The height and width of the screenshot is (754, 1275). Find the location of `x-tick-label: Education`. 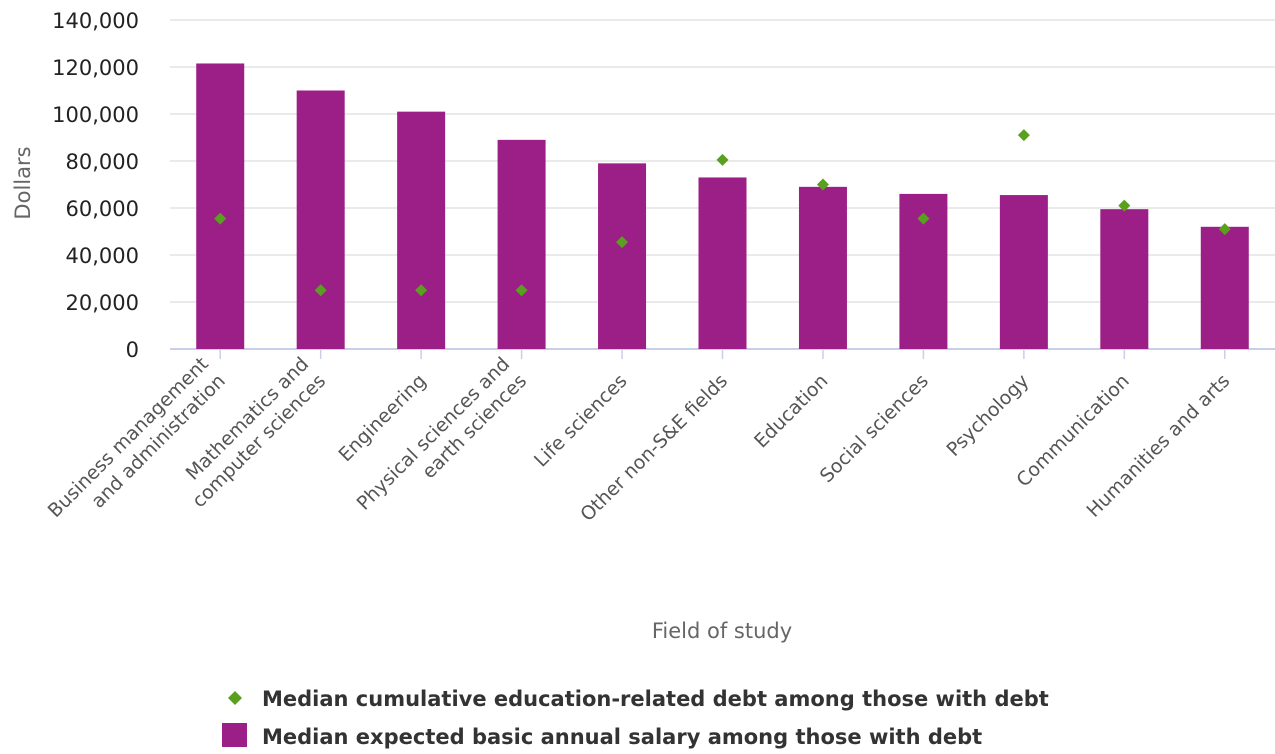

x-tick-label: Education is located at coordinates (791, 411).